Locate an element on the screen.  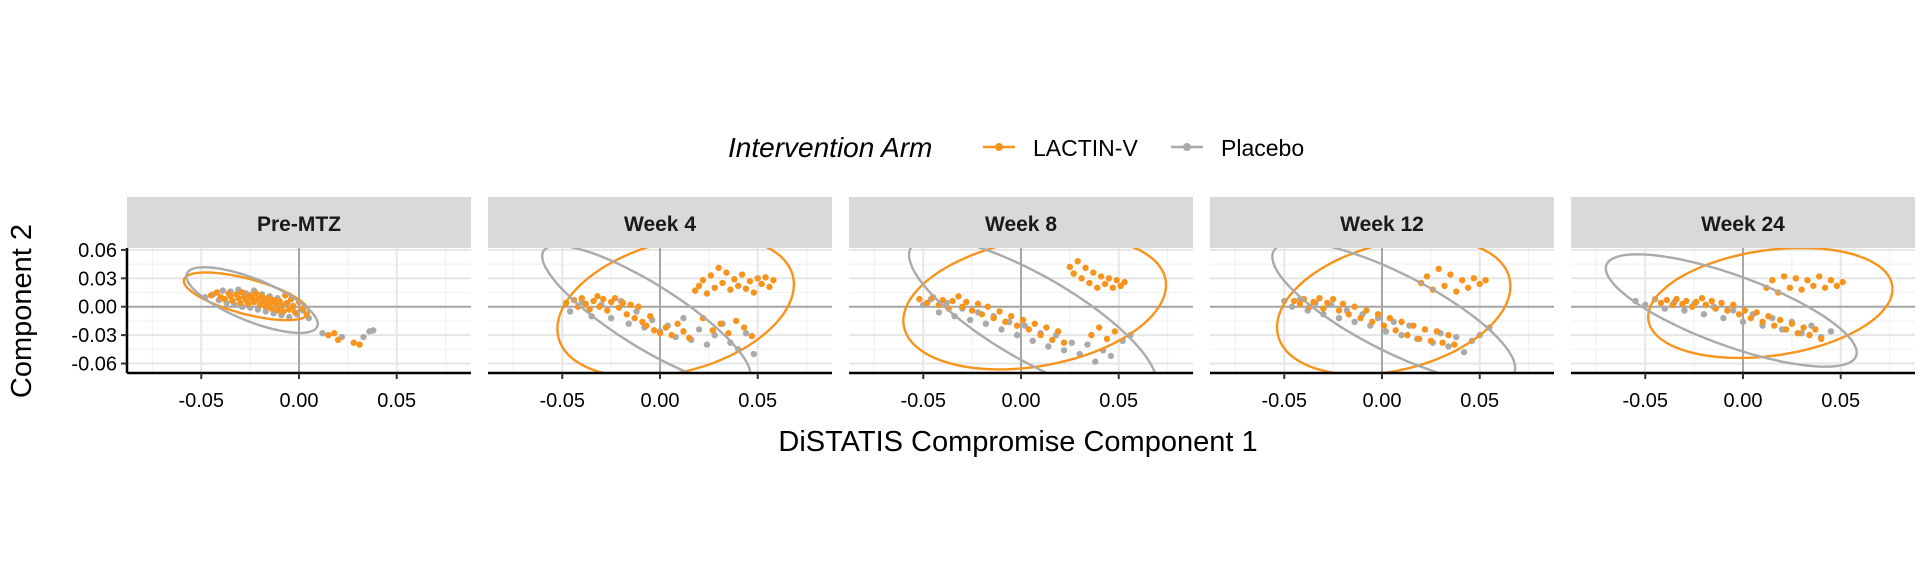
series-lactin-v is located at coordinates (1022, 302).